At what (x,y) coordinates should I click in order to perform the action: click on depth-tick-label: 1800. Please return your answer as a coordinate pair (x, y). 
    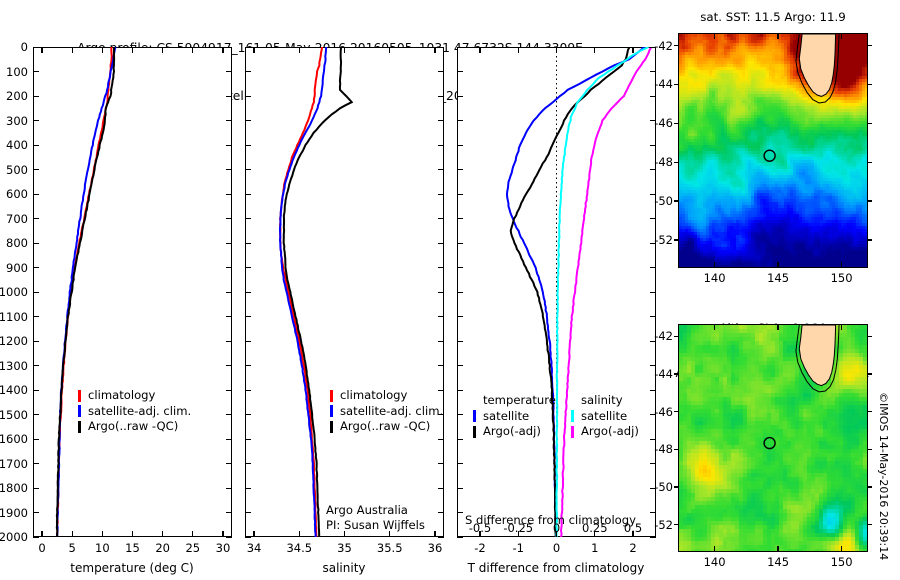
    Looking at the image, I should click on (14, 488).